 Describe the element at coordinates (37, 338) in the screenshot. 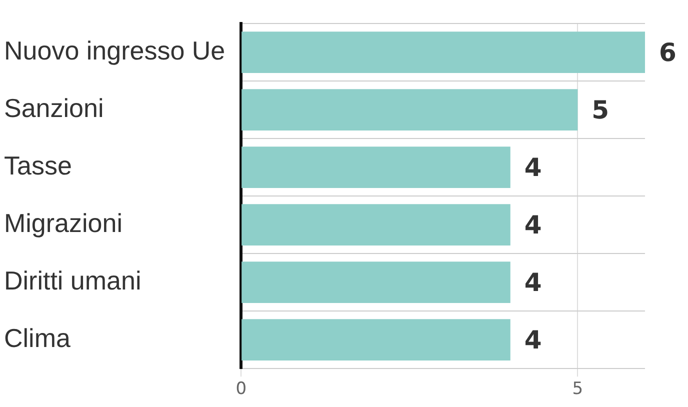

I see `y-tick-label: Clima` at that location.